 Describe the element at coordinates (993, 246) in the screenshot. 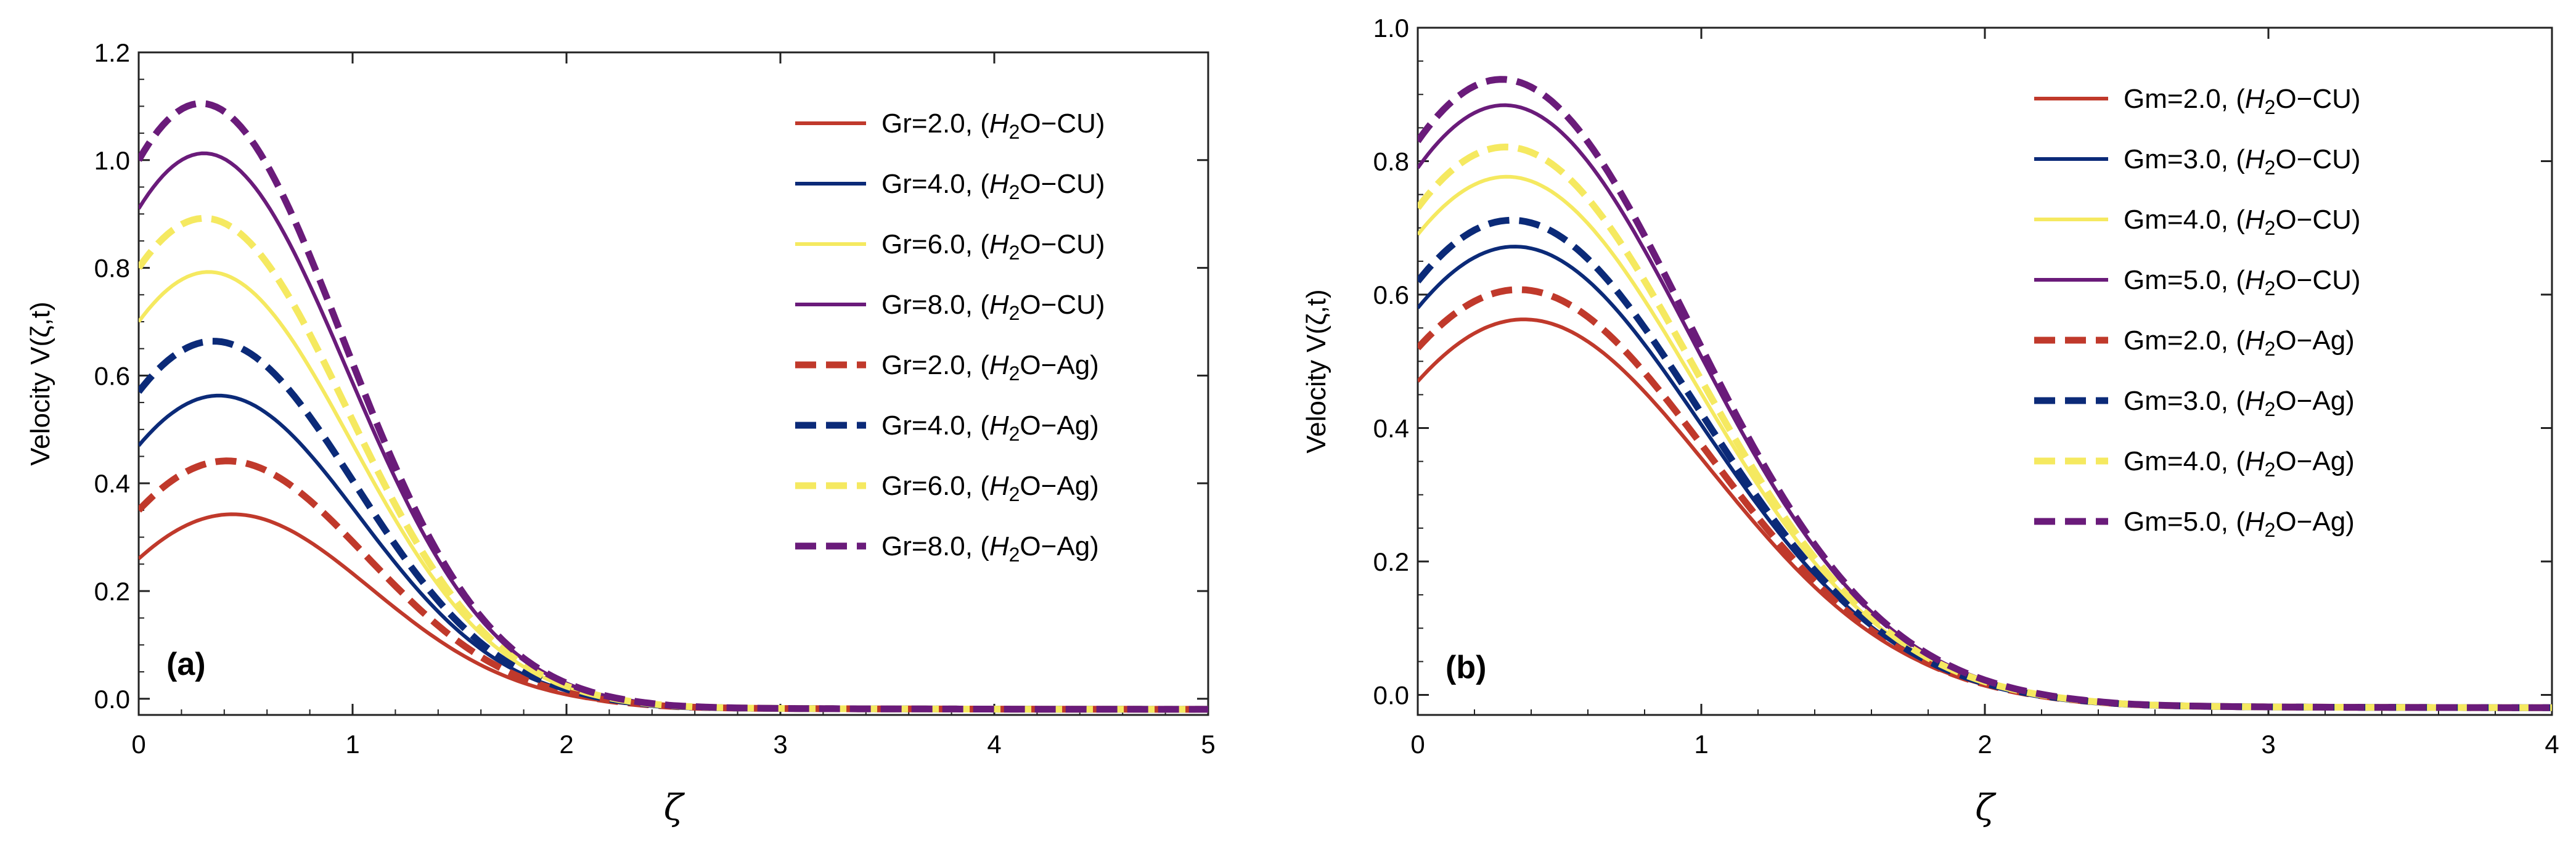

I see `legend-label: Gr=6.0, (H2O−CU)` at that location.